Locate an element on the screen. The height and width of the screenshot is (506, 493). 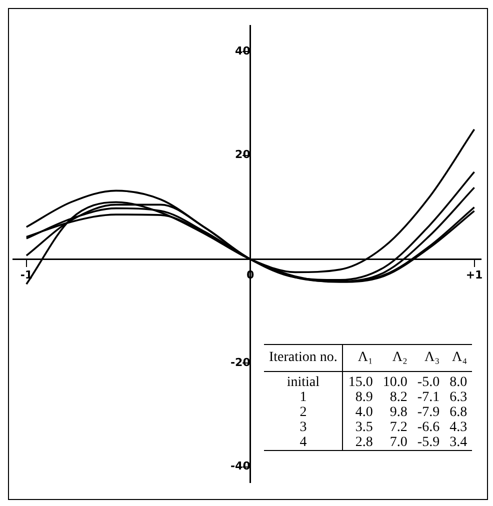
text: 3 3.5 7.2 -6.6 4.3 is located at coordinates (384, 427).